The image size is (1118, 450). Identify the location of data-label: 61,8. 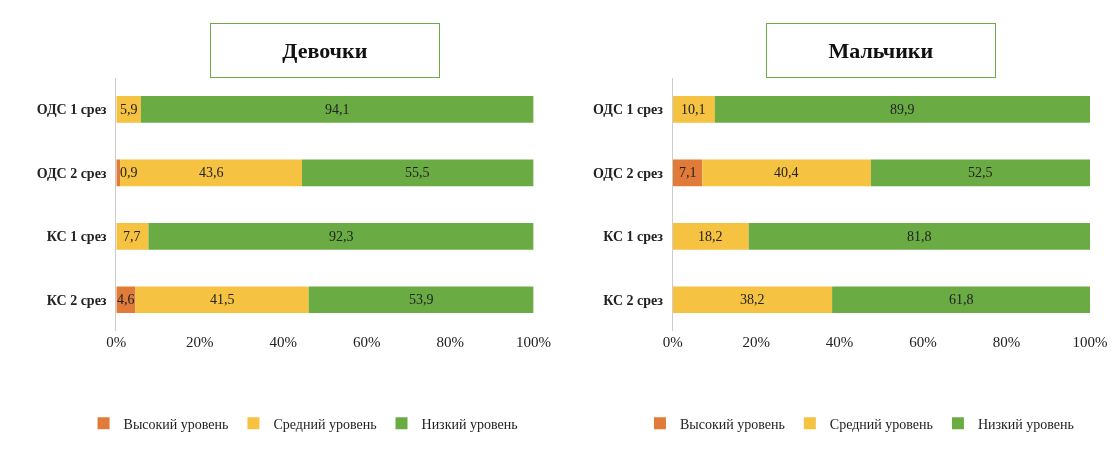
(961, 299).